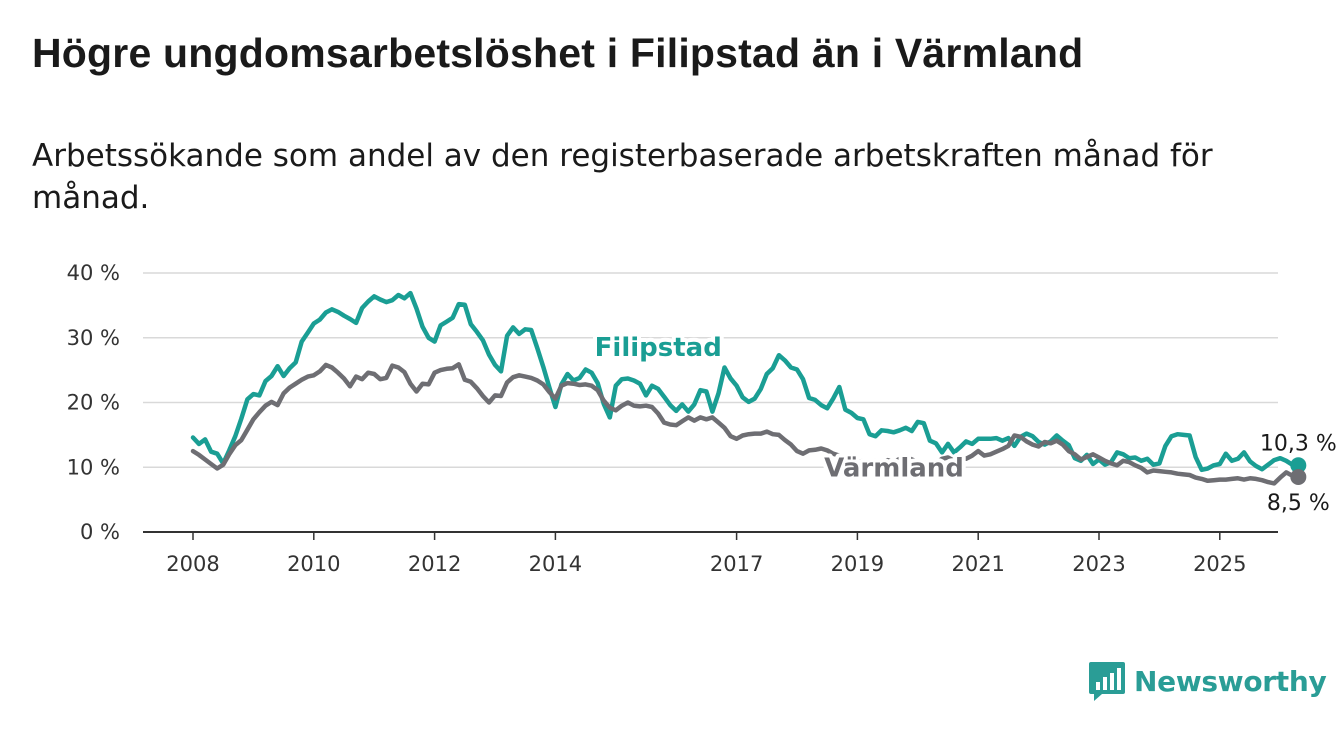  I want to click on series-line-värmland, so click(745, 424).